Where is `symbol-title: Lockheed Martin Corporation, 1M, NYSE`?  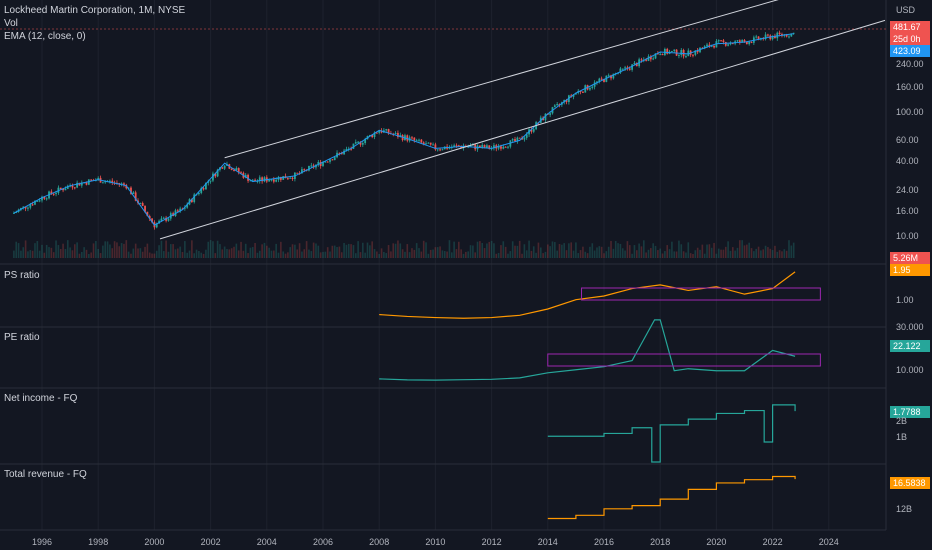
symbol-title: Lockheed Martin Corporation, 1M, NYSE is located at coordinates (95, 10).